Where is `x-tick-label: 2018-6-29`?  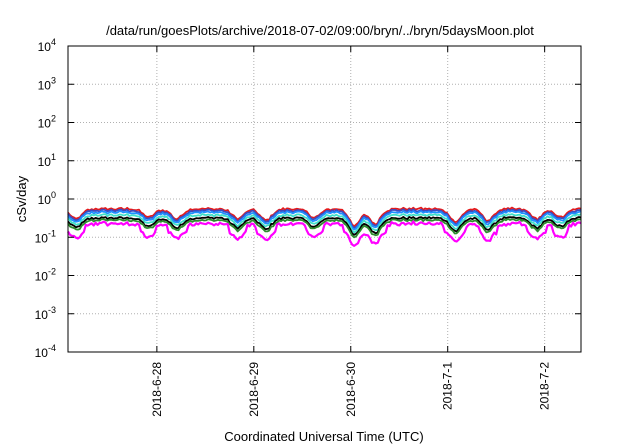
x-tick-label: 2018-6-29 is located at coordinates (254, 389).